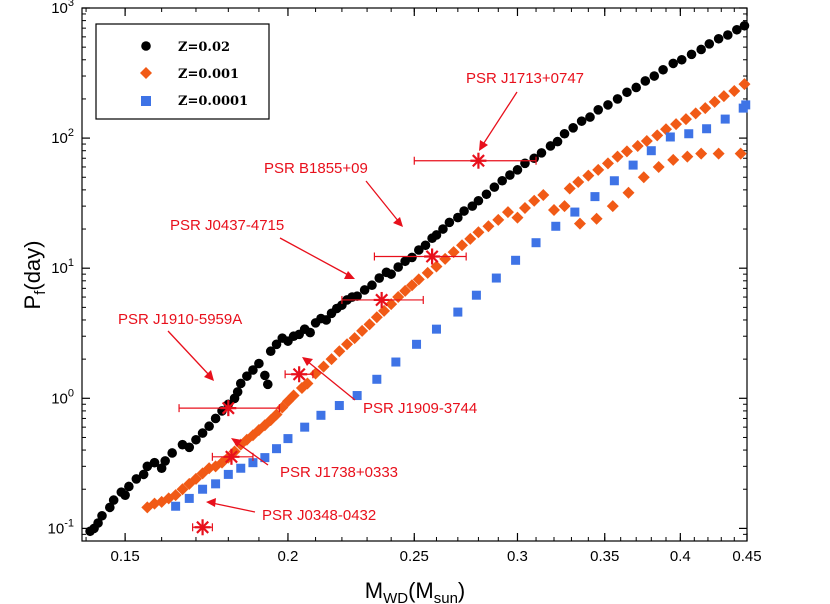 This screenshot has height=604, width=830. I want to click on psr-label-j1738: PSR J1738+0333, so click(339, 472).